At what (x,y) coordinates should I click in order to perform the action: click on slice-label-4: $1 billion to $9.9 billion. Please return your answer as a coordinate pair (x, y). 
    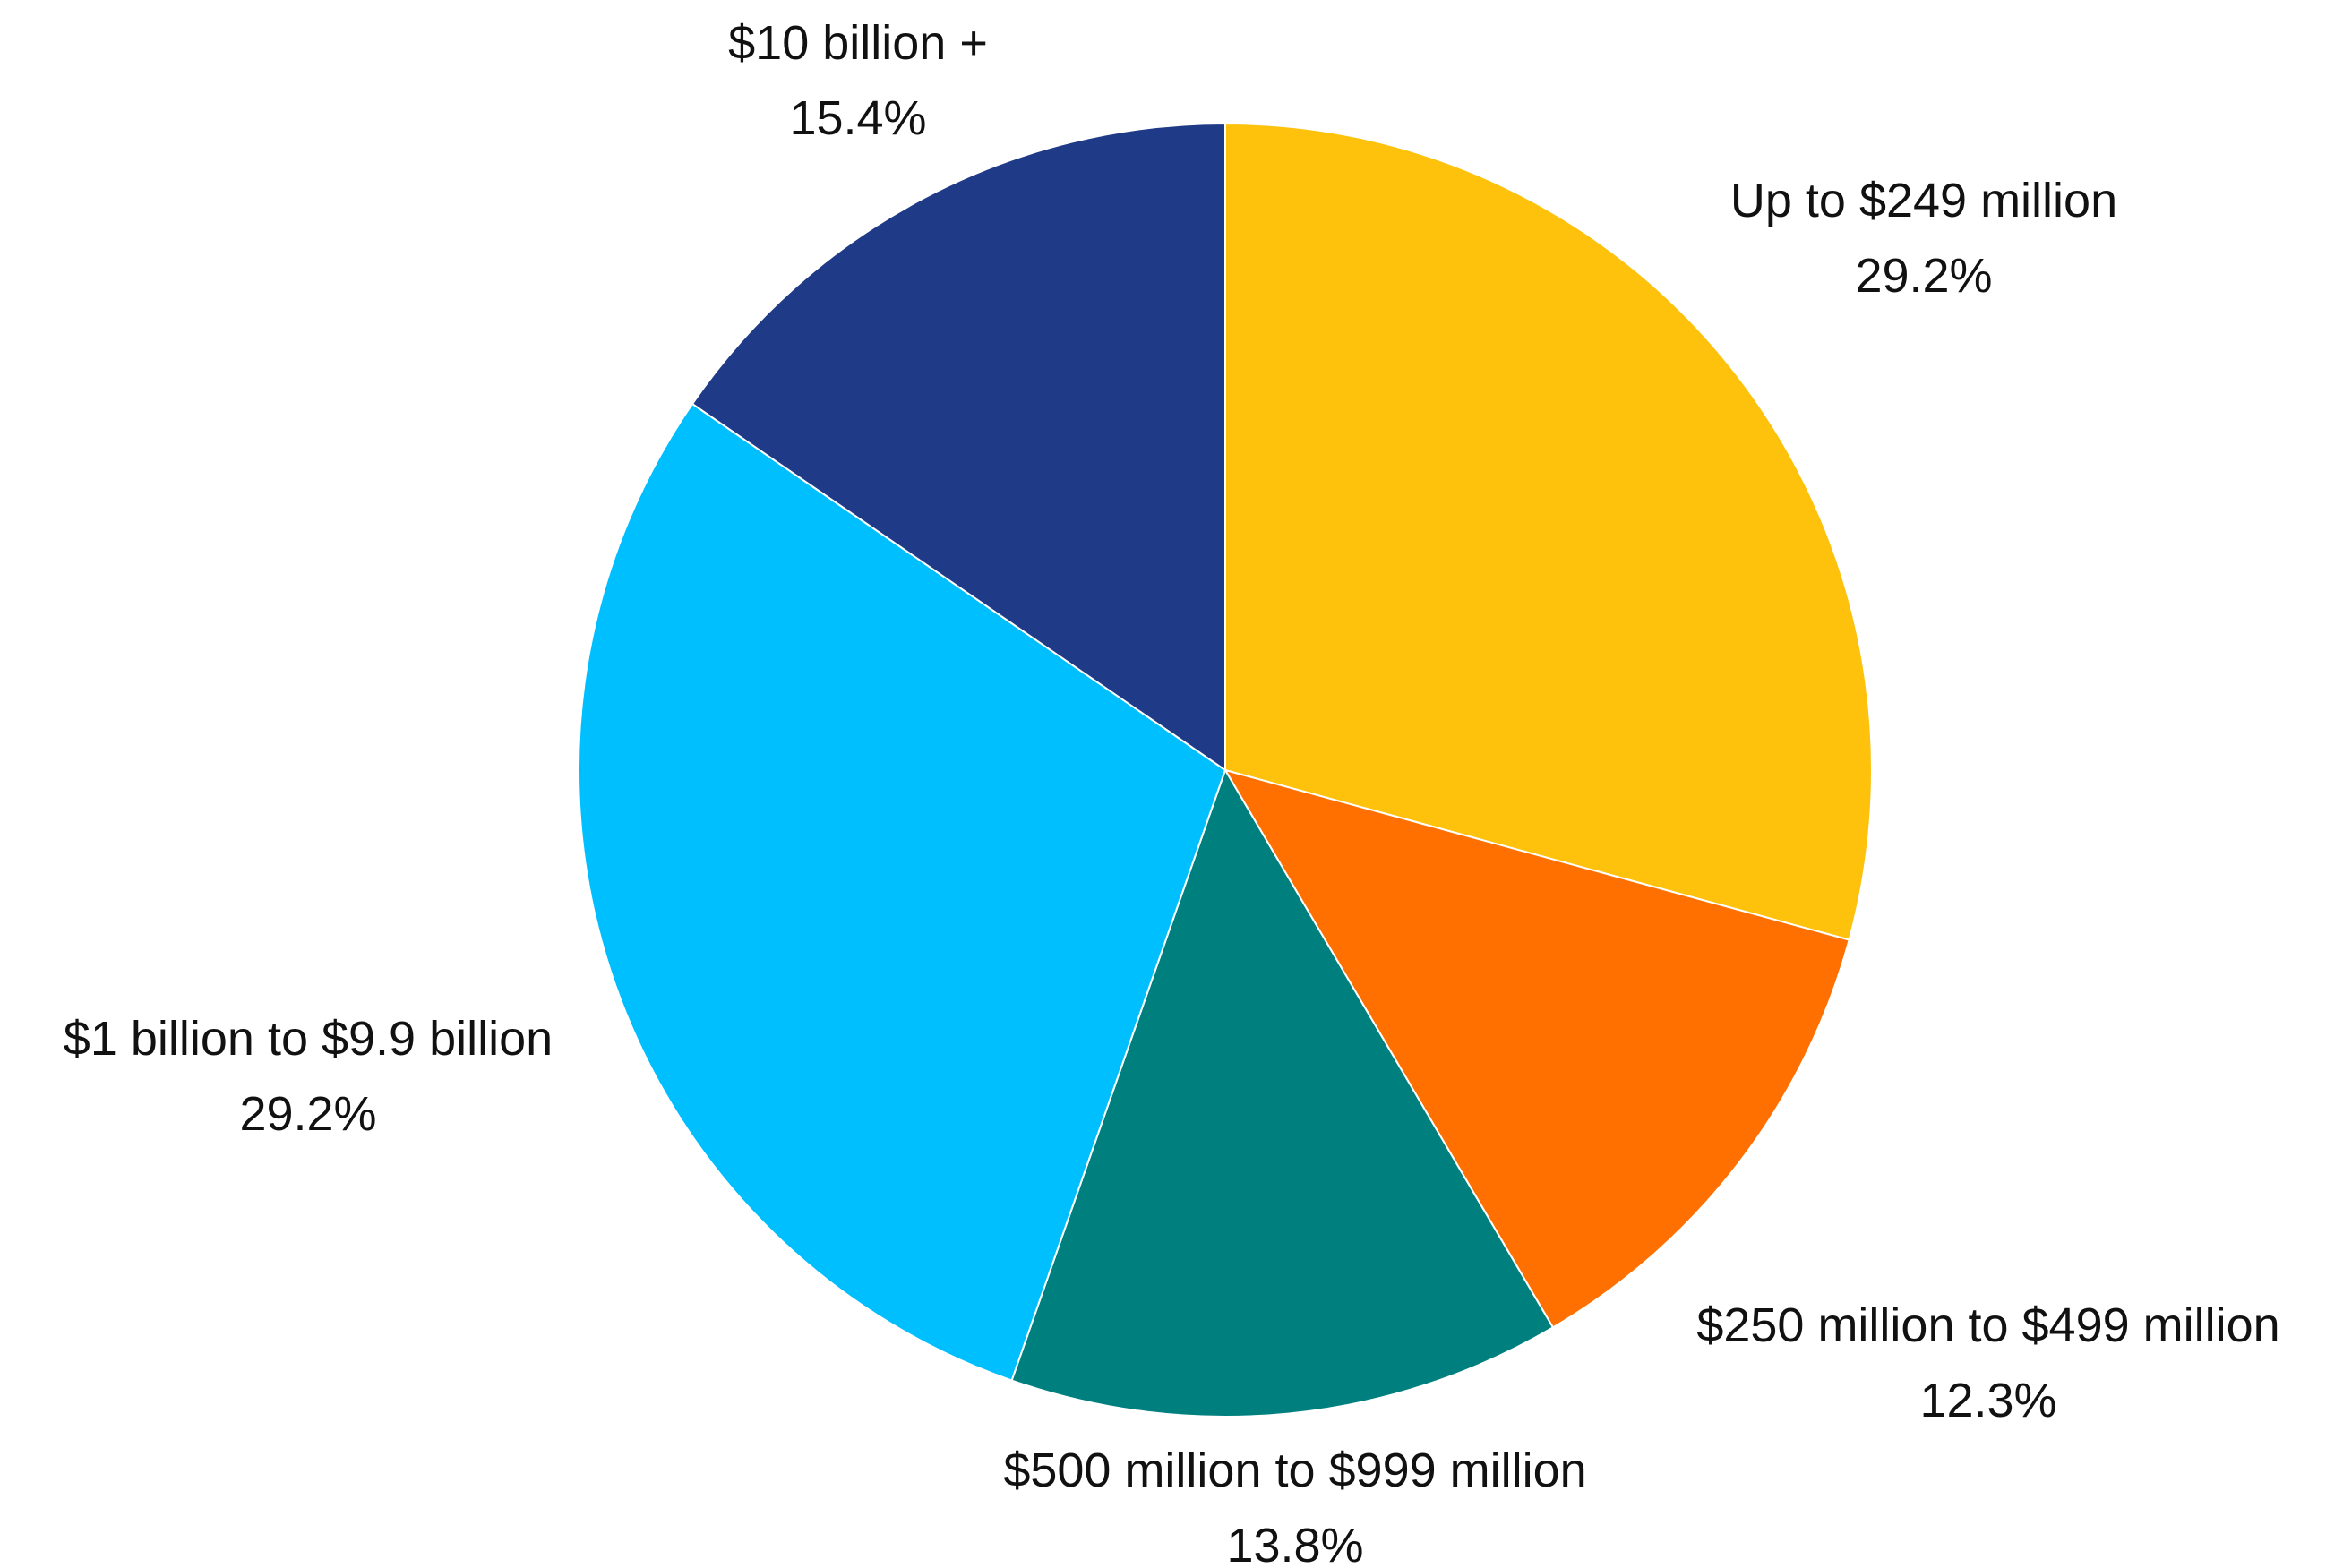
    Looking at the image, I should click on (309, 1039).